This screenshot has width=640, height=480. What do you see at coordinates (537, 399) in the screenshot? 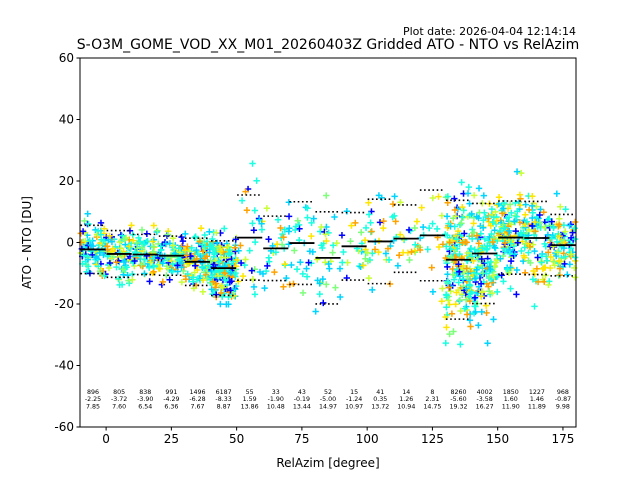
I see `bin-mean-label: 1.46` at bounding box center [537, 399].